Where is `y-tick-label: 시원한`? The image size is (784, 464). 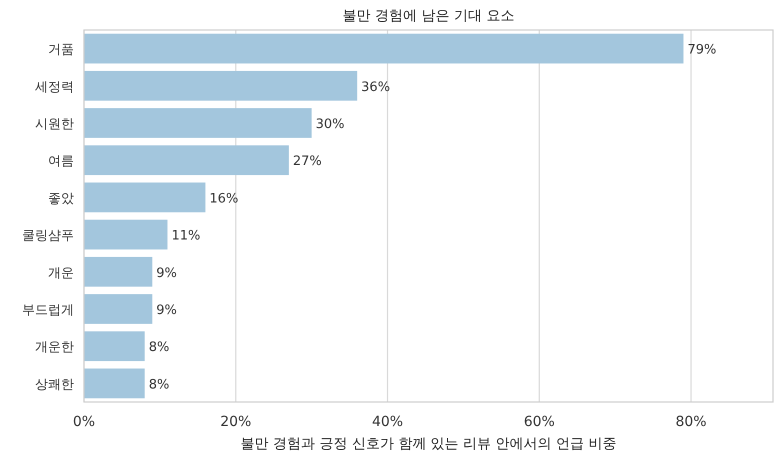
y-tick-label: 시원한 is located at coordinates (54, 124).